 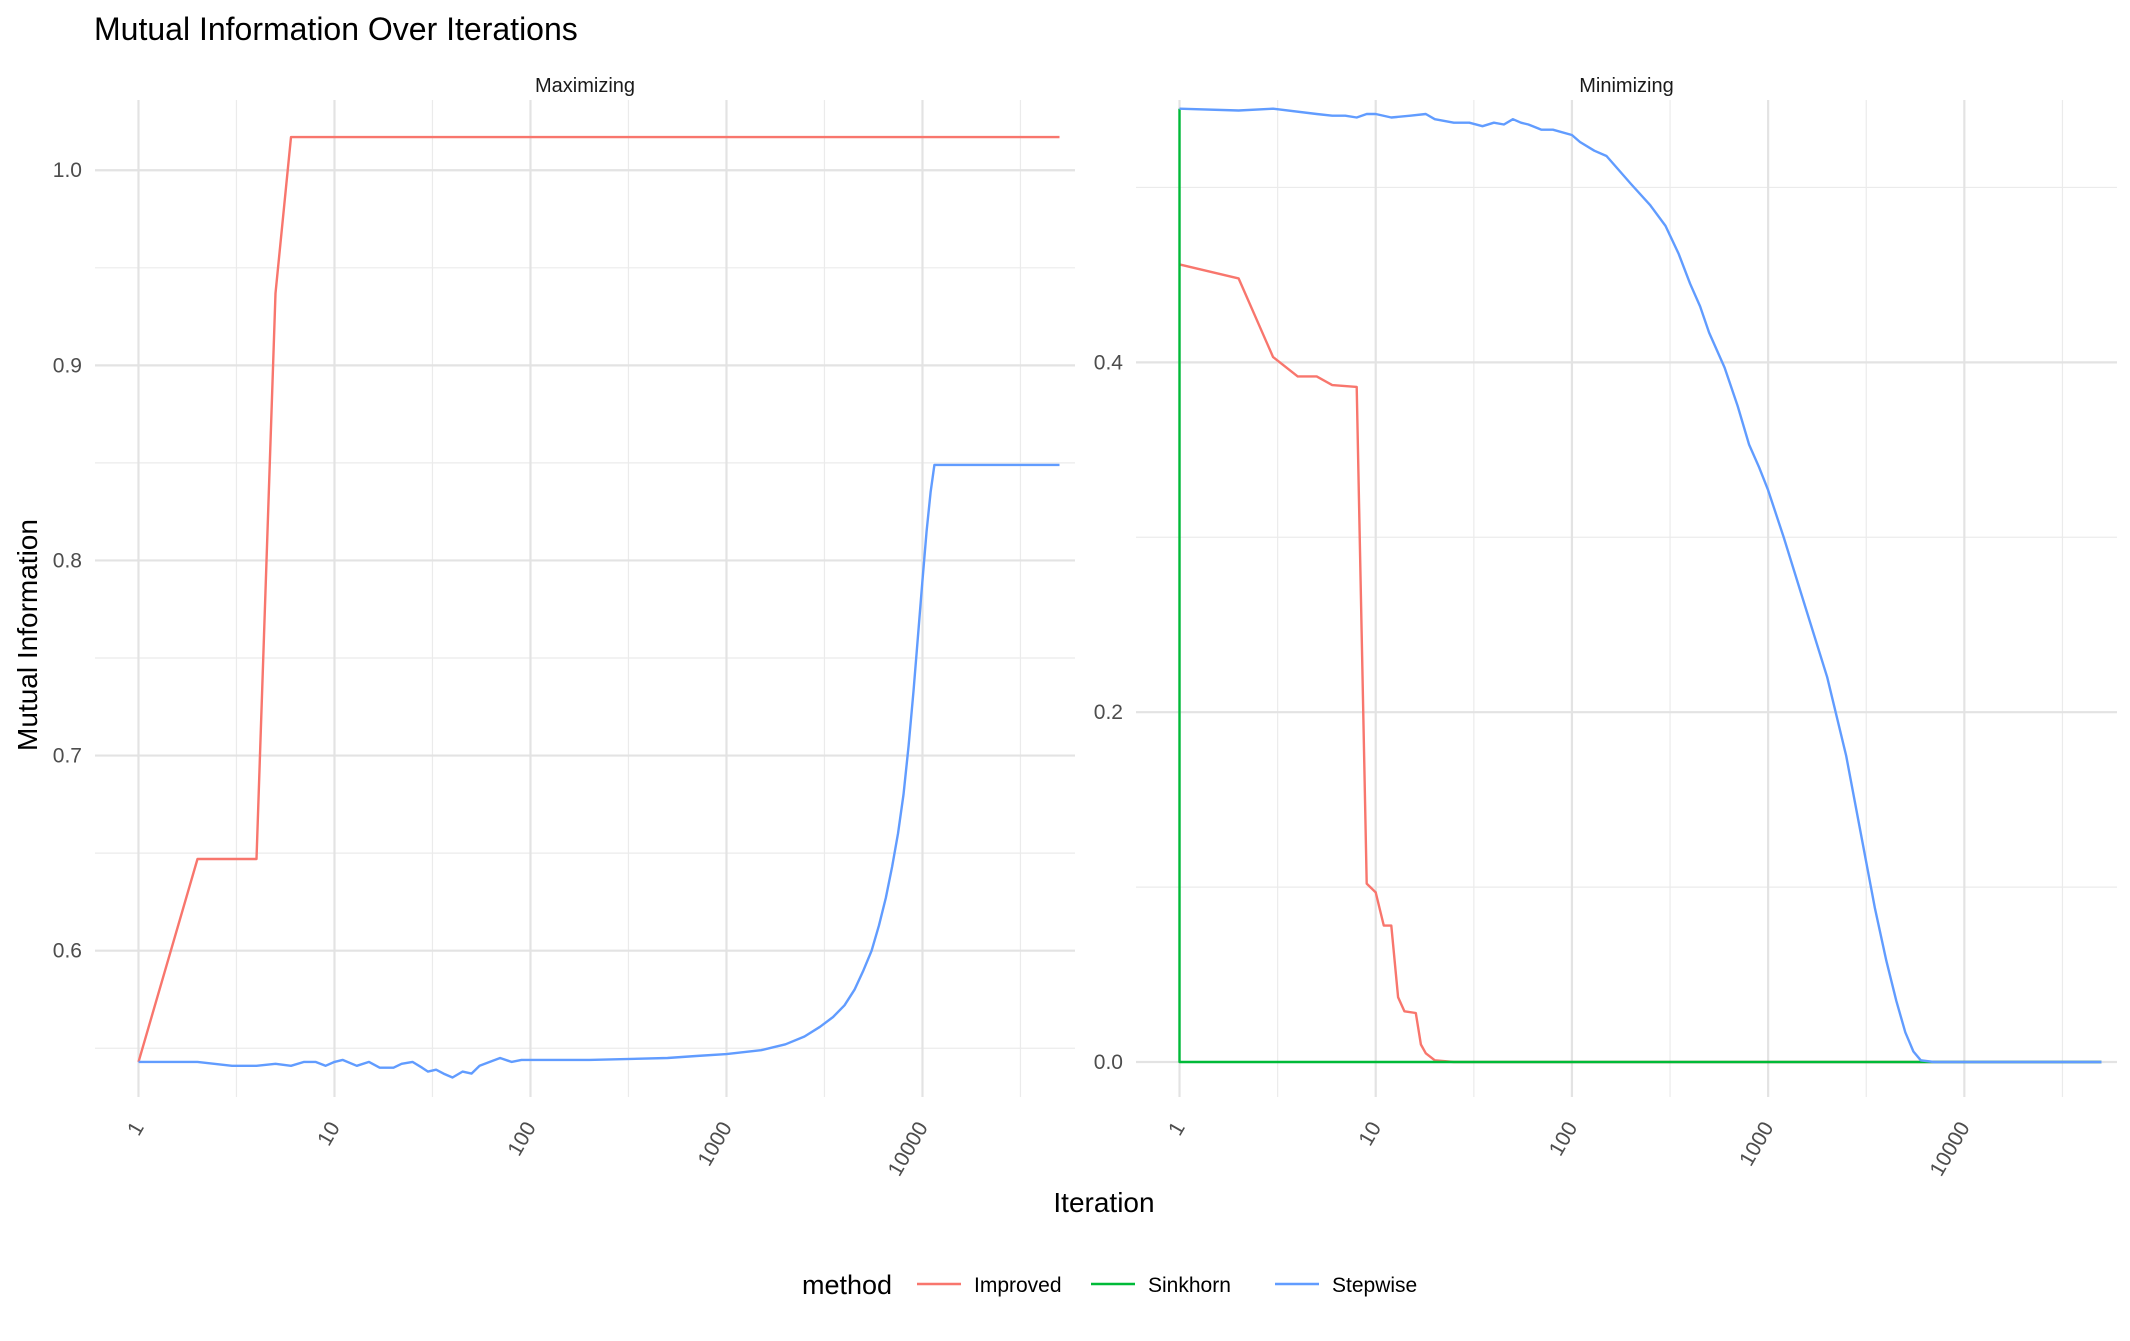 I want to click on y-axis-label: Mutual Information, so click(x=27, y=635).